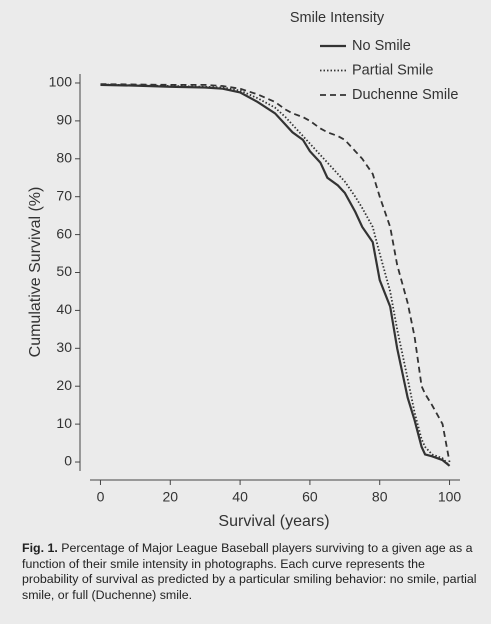 Image resolution: width=491 pixels, height=624 pixels. Describe the element at coordinates (310, 497) in the screenshot. I see `x-tick-label: 60` at that location.